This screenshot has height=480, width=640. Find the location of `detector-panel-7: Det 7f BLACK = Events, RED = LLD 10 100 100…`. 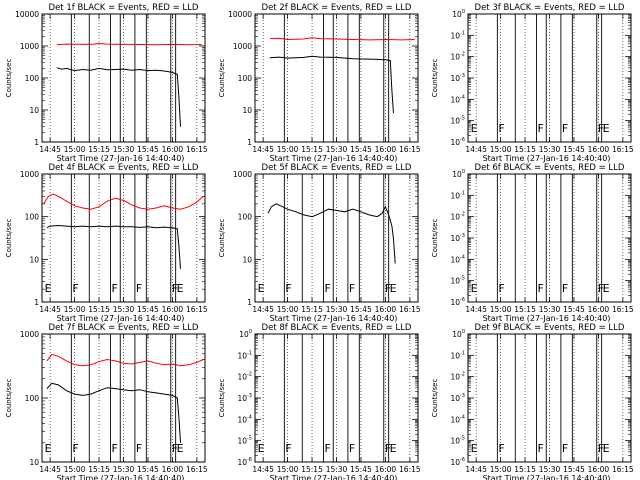

detector-panel-7: Det 7f BLACK = Events, RED = LLD 10 100 100… is located at coordinates (106, 401).